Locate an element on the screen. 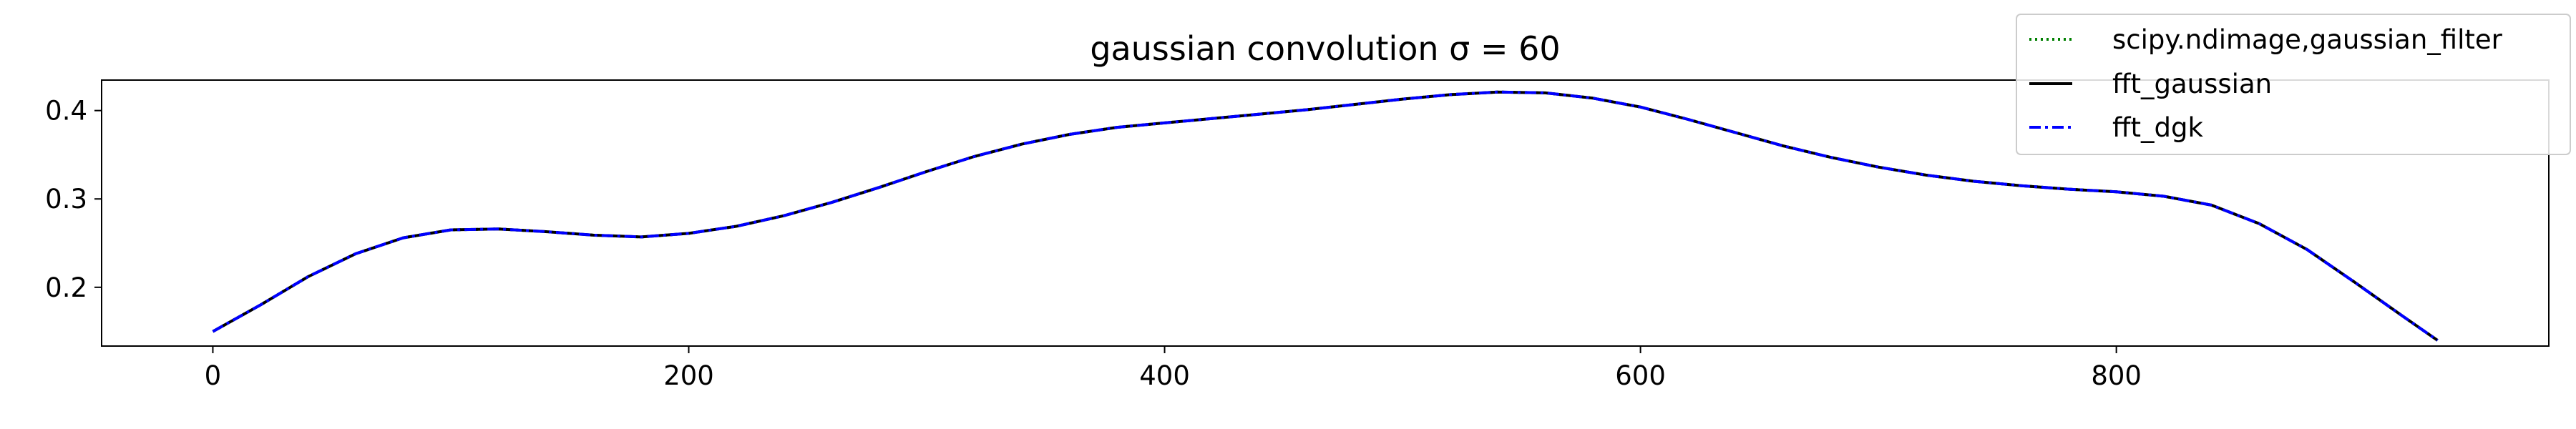  legend-box is located at coordinates (2293, 84).